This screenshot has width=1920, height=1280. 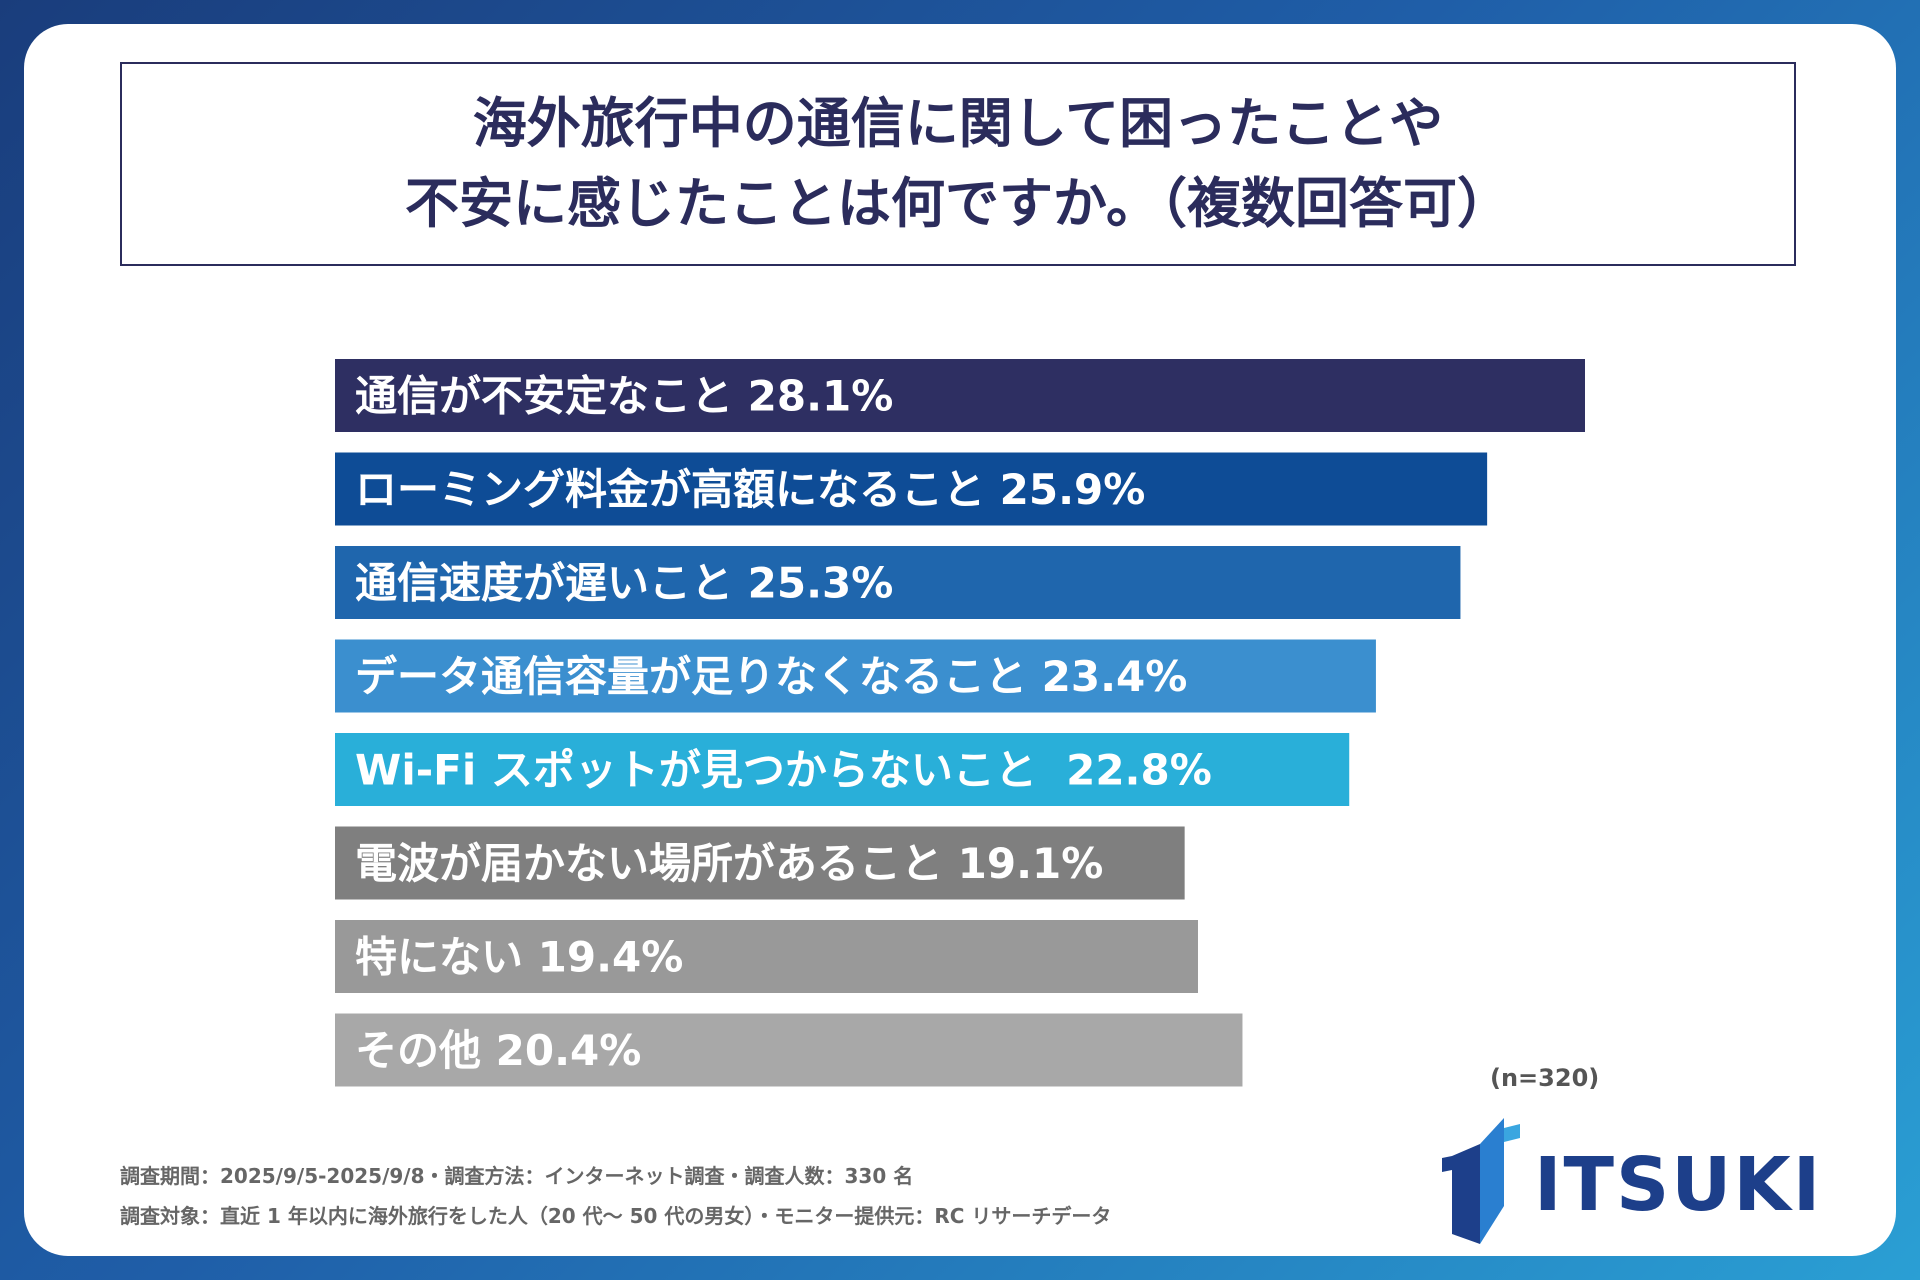 What do you see at coordinates (498, 1050) in the screenshot?
I see `bar-label-8: その他 20.4%` at bounding box center [498, 1050].